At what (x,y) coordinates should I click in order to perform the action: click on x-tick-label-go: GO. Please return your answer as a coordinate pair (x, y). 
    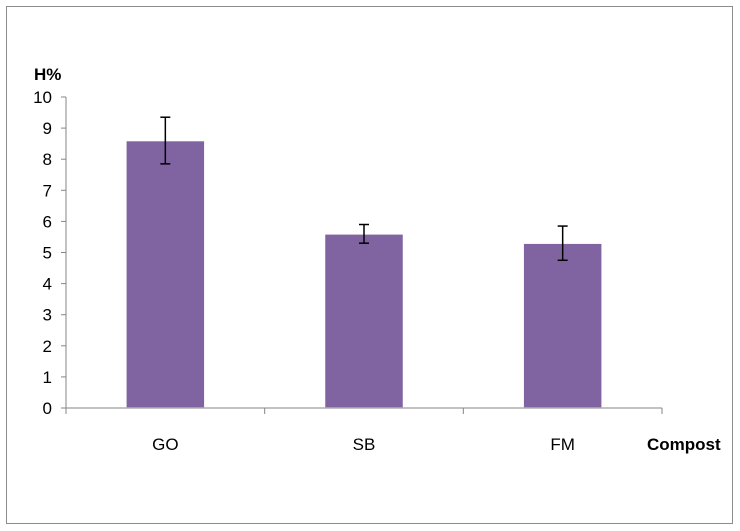
    Looking at the image, I should click on (165, 444).